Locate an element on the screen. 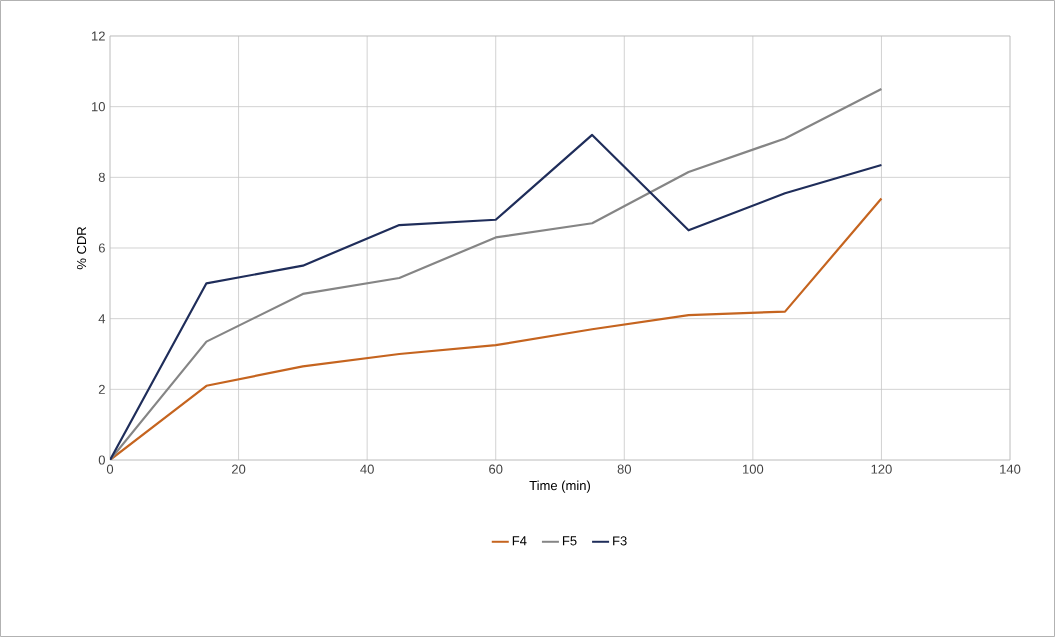  x-tick-label: 40 is located at coordinates (367, 469).